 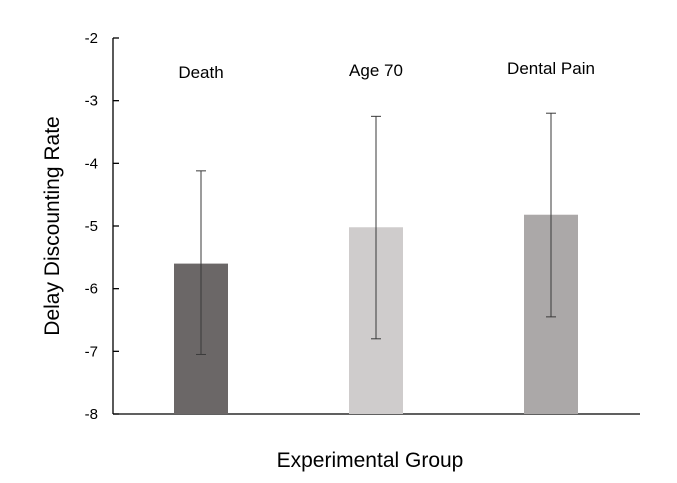 I want to click on y-tick-label-5: -7, so click(x=91, y=351).